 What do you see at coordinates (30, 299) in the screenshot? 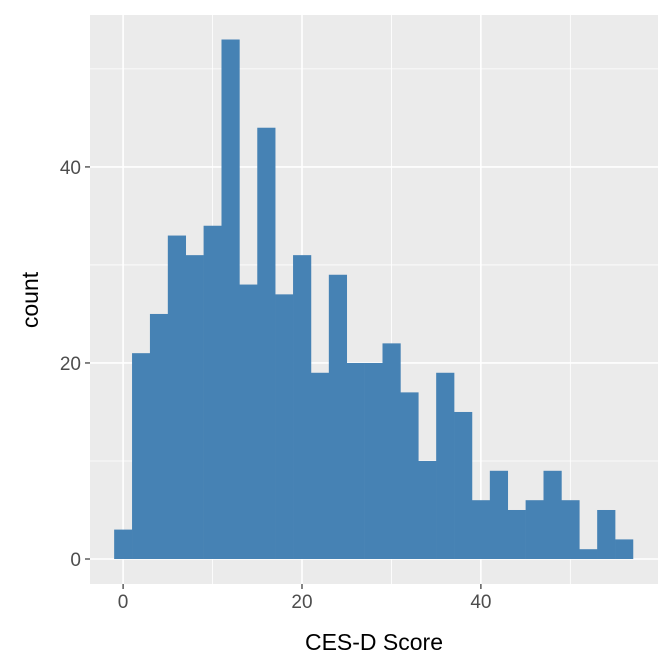
I see `y-axis-title: count` at bounding box center [30, 299].